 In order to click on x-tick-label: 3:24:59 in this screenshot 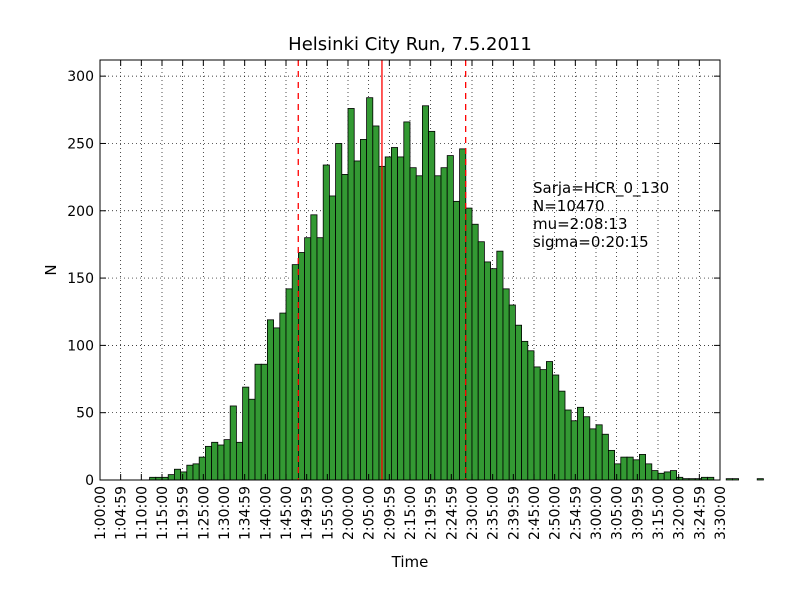, I will do `click(700, 513)`.